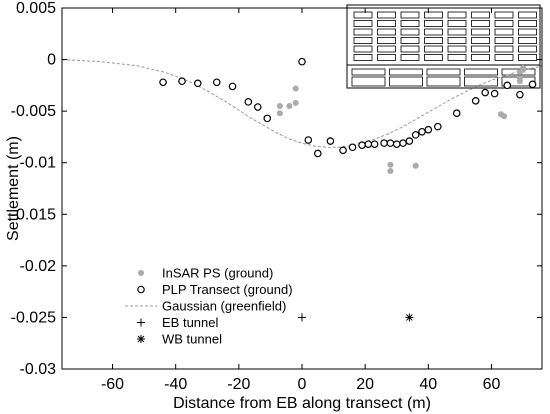 This screenshot has height=414, width=550. Describe the element at coordinates (33, 317) in the screenshot. I see `y-tick-label: -0.025` at that location.